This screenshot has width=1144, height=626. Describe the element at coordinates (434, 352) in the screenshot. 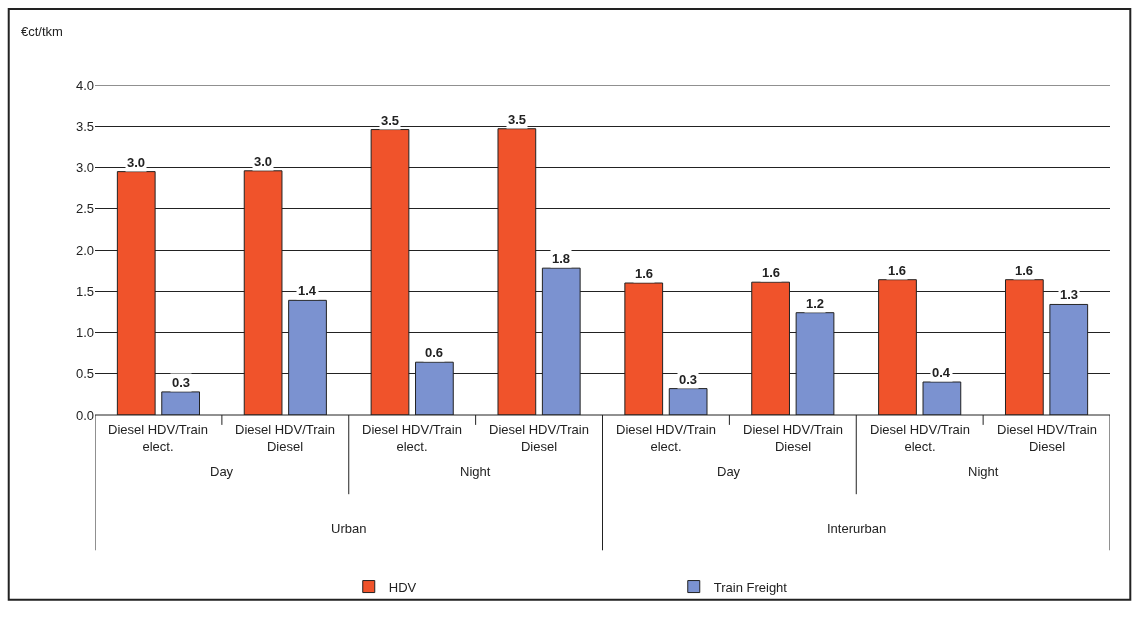

I see `data-label: 0.6` at that location.